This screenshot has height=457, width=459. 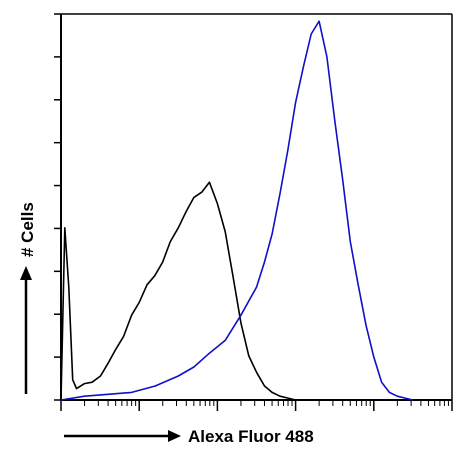 What do you see at coordinates (26, 273) in the screenshot?
I see `y-axis-arrow-head` at bounding box center [26, 273].